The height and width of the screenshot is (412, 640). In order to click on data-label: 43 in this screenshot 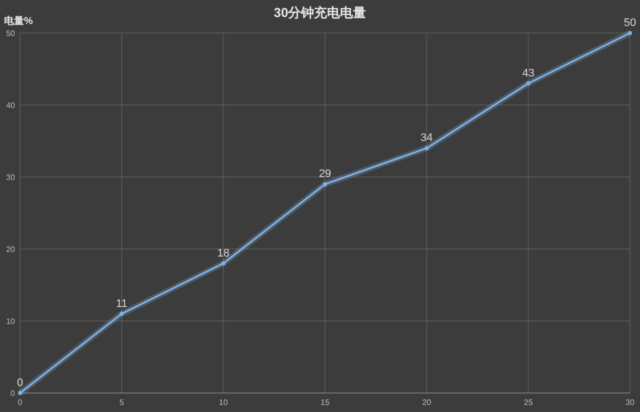, I will do `click(528, 73)`.